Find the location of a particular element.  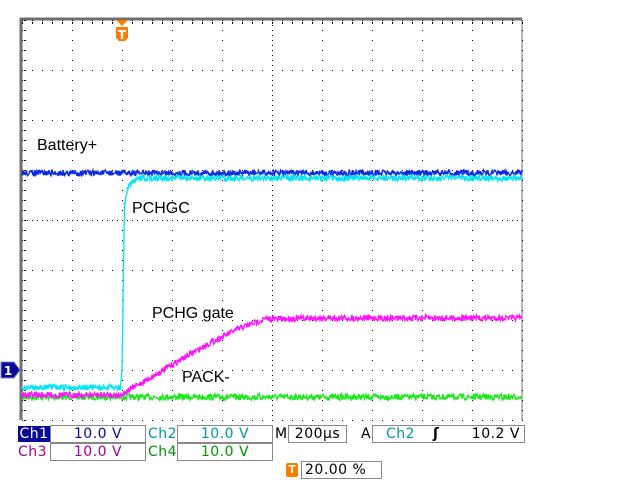

trigger-source: Ch2 is located at coordinates (401, 434).